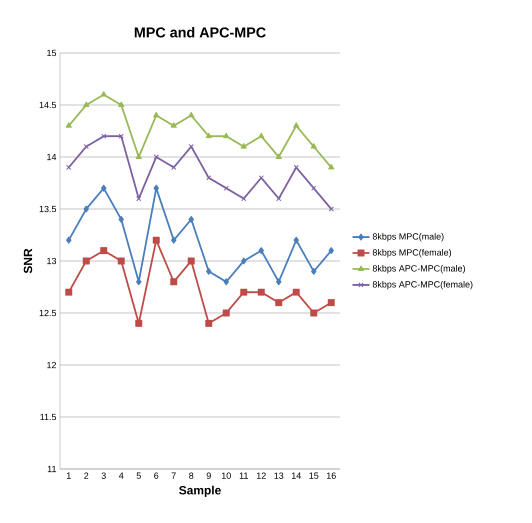 This screenshot has width=532, height=523. Describe the element at coordinates (200, 32) in the screenshot. I see `chart-title: MPC and APC-MPC` at that location.